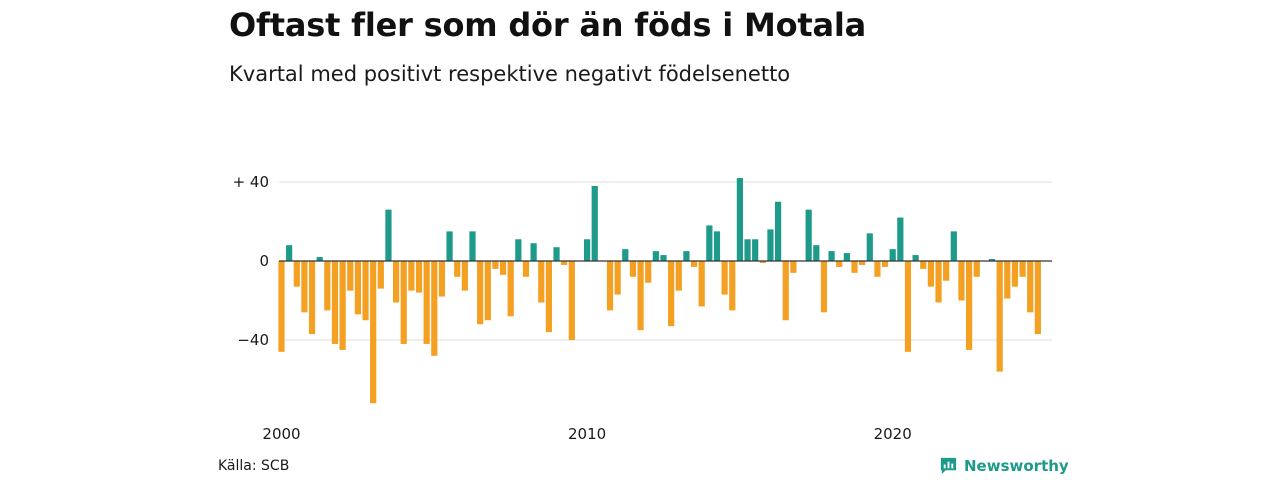 The width and height of the screenshot is (1280, 480). Describe the element at coordinates (548, 25) in the screenshot. I see `chart-title: Oftast fler som dör än föds i Motala` at that location.